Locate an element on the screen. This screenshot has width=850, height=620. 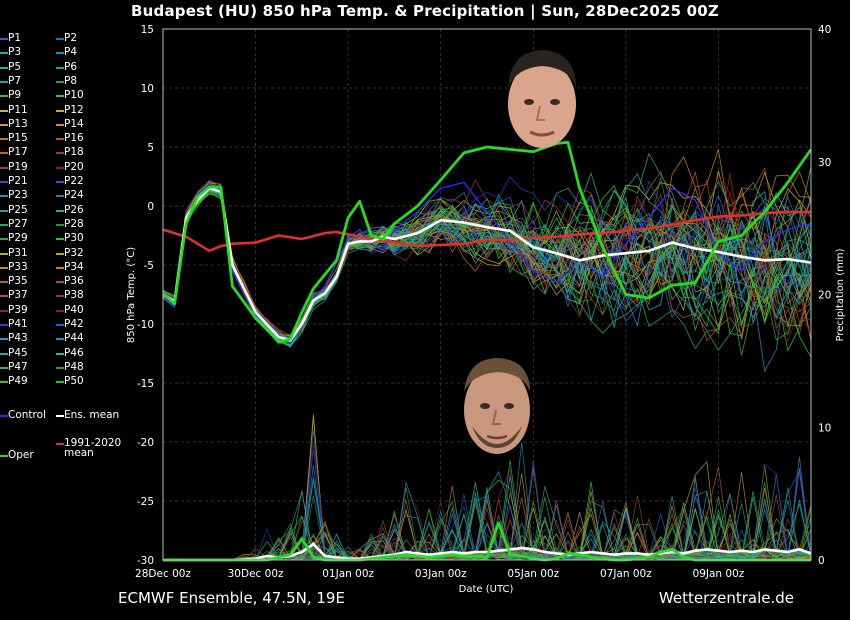
legend-label: P8 is located at coordinates (71, 80).